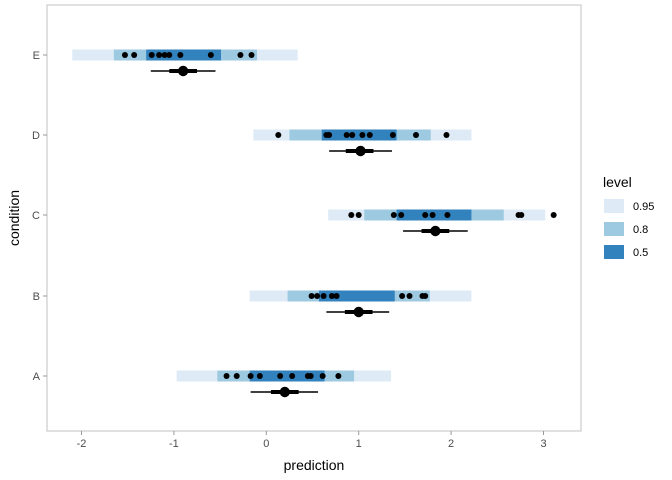 The height and width of the screenshot is (480, 672). Describe the element at coordinates (314, 465) in the screenshot. I see `x-axis-title: prediction` at that location.